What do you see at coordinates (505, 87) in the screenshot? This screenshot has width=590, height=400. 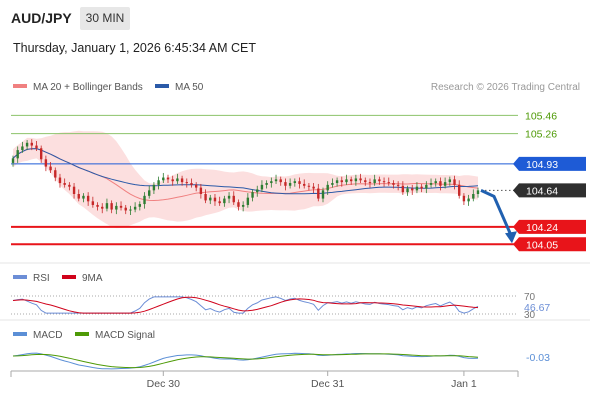 I see `credit-label: Research © 2026 Trading Central` at bounding box center [505, 87].